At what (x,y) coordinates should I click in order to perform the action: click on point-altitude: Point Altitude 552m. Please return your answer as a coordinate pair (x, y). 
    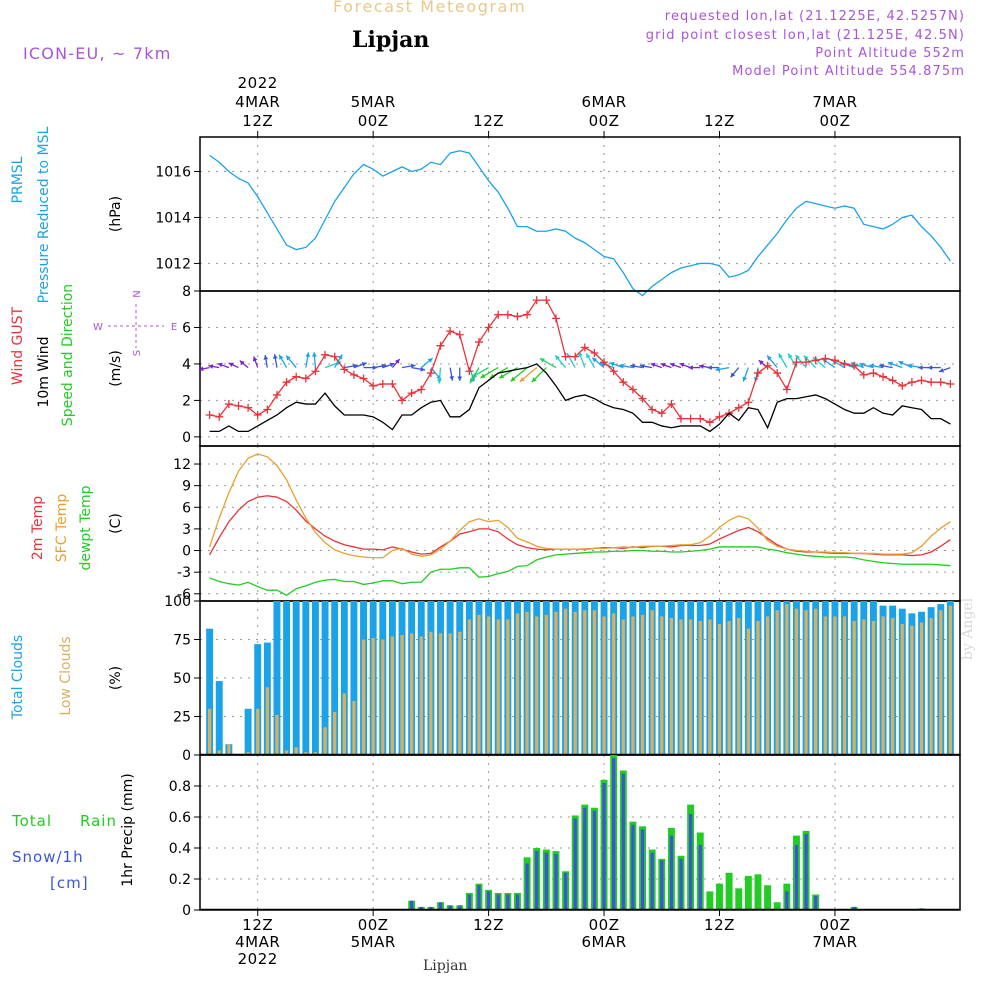
    Looking at the image, I should click on (890, 53).